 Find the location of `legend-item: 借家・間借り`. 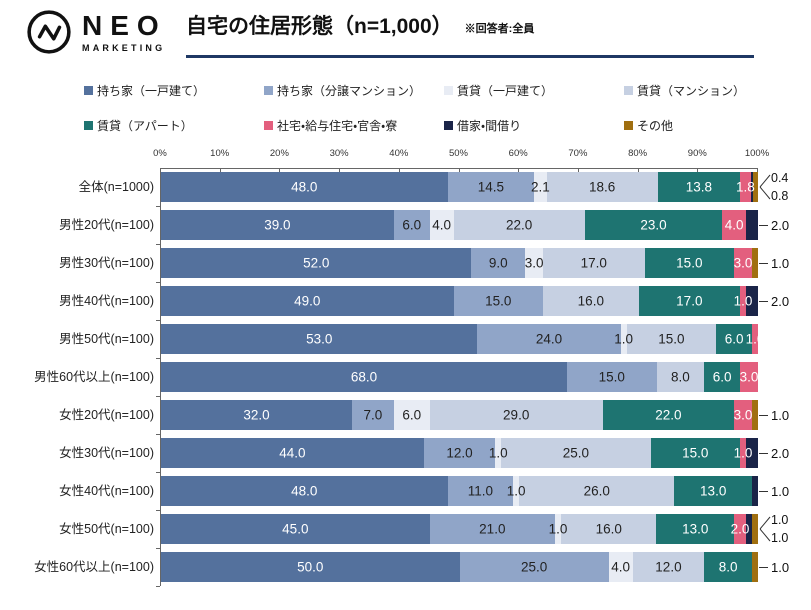

legend-item: 借家・間借り is located at coordinates (534, 125).